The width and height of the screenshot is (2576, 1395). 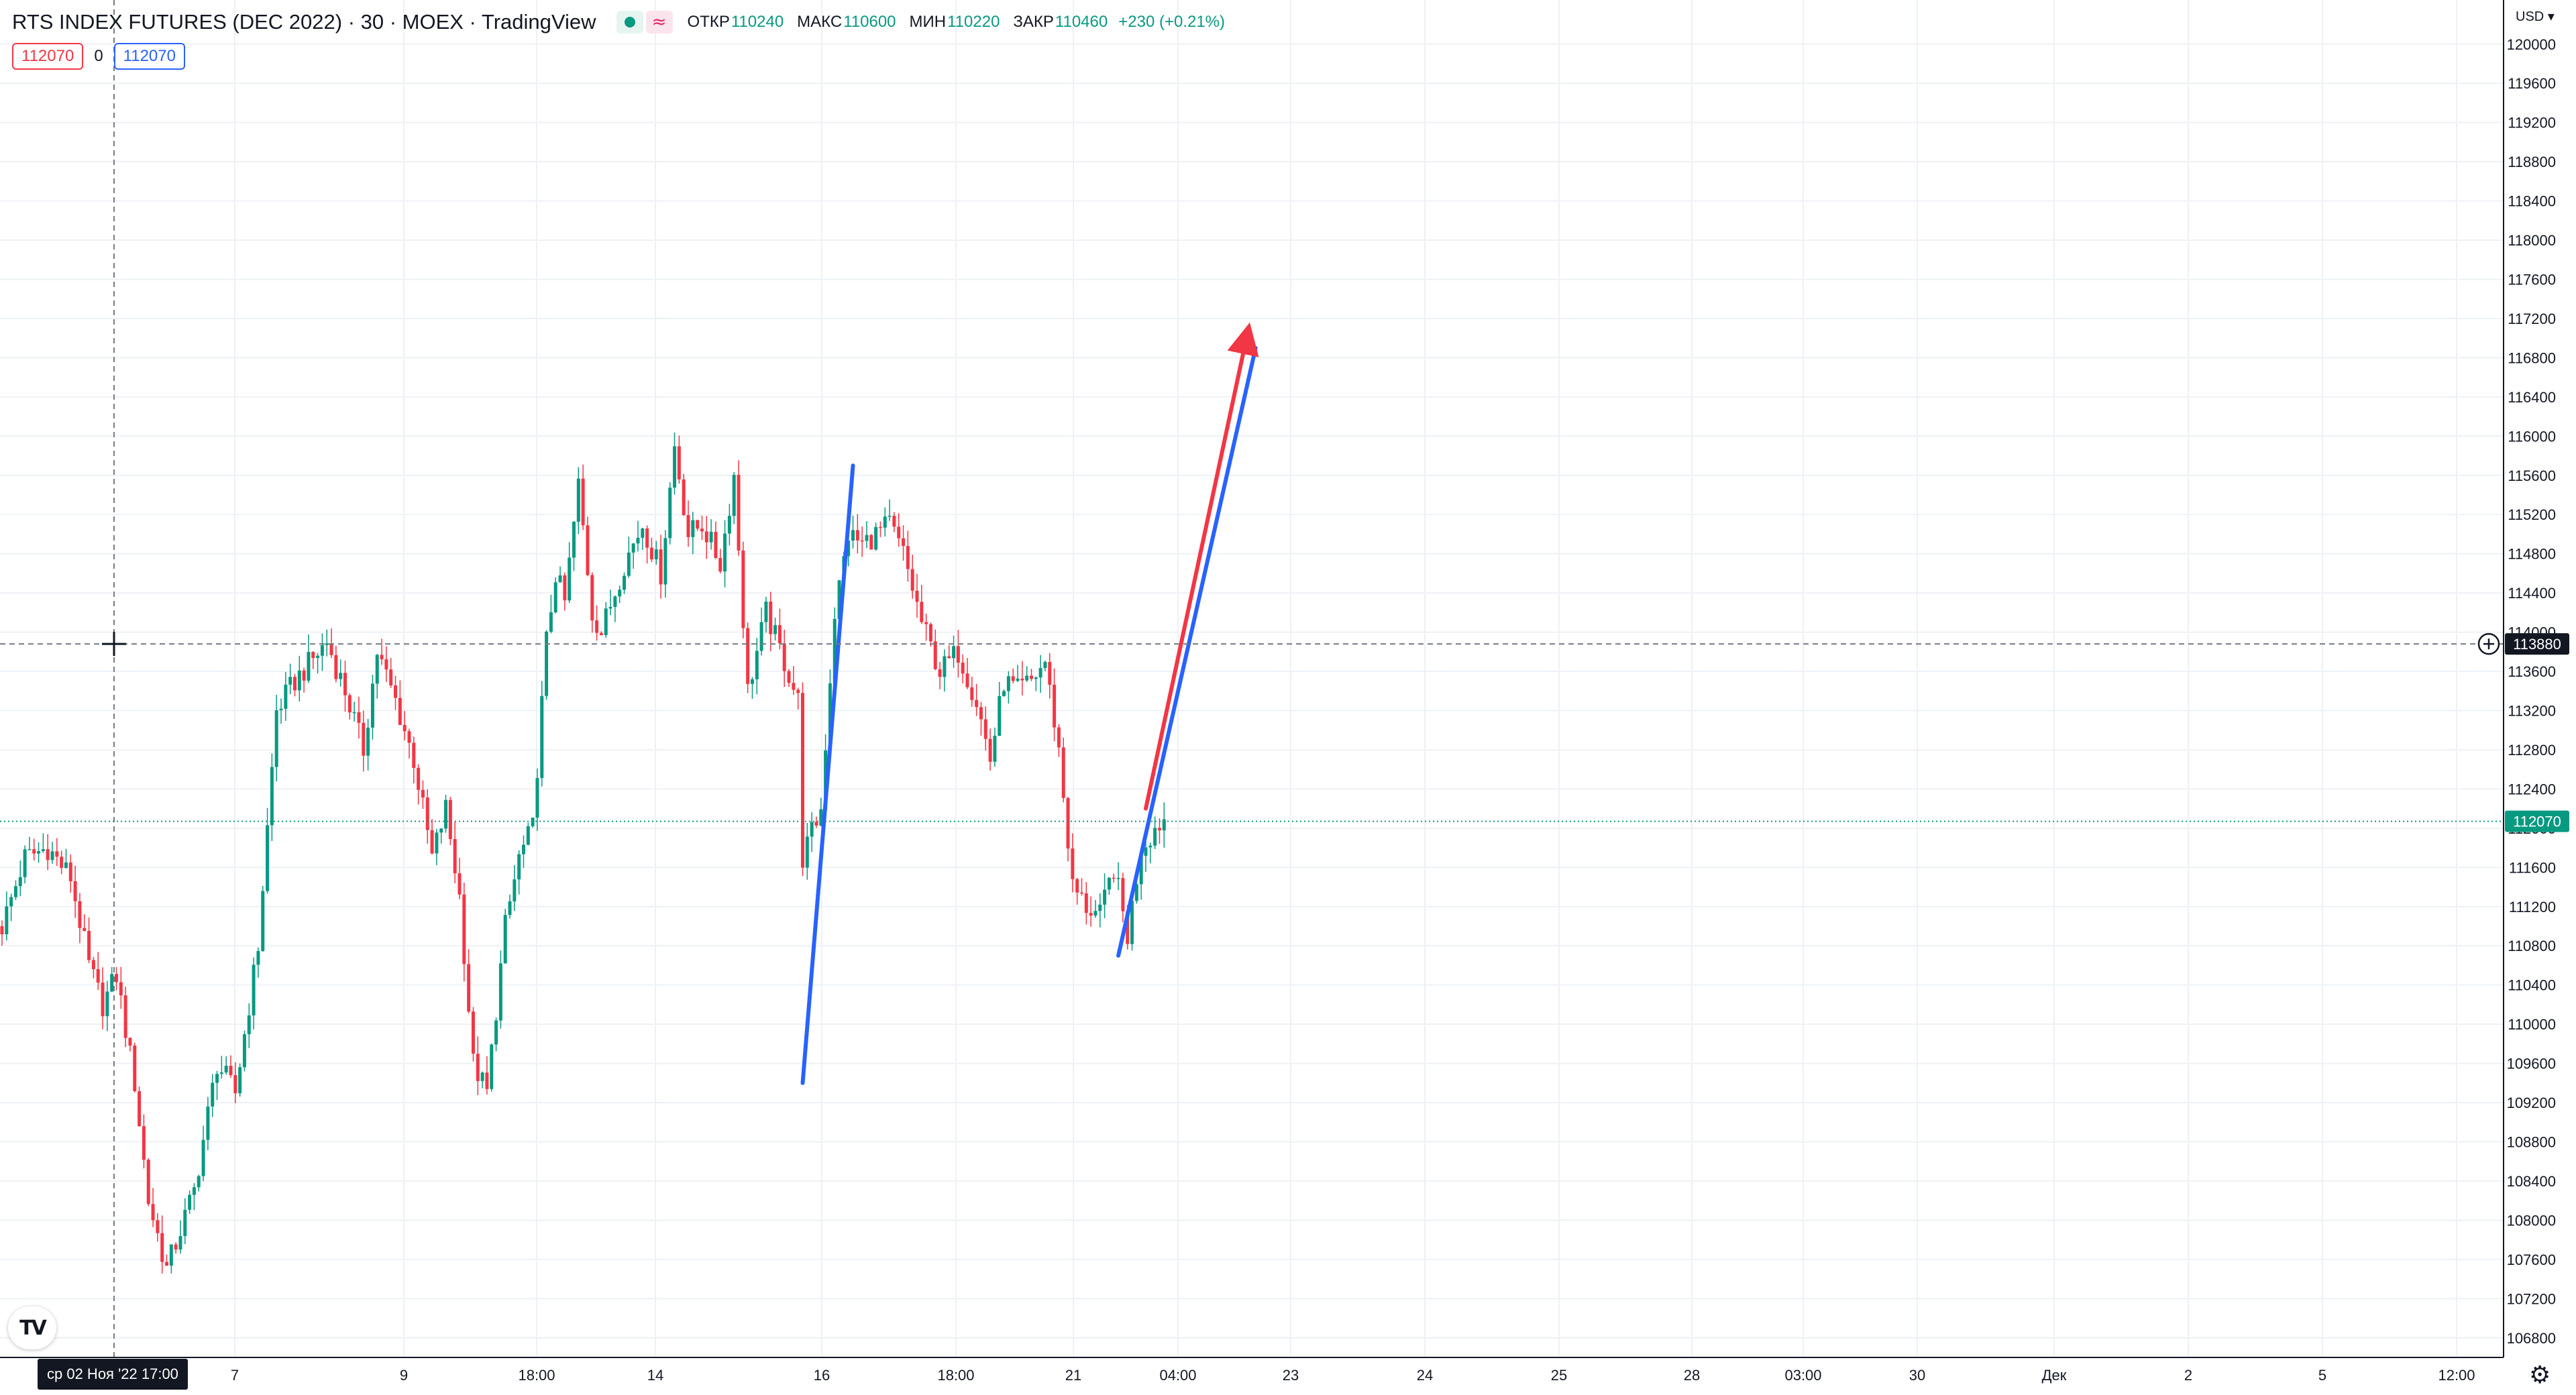 What do you see at coordinates (2532, 789) in the screenshot?
I see `price-tick-label: 112400` at bounding box center [2532, 789].